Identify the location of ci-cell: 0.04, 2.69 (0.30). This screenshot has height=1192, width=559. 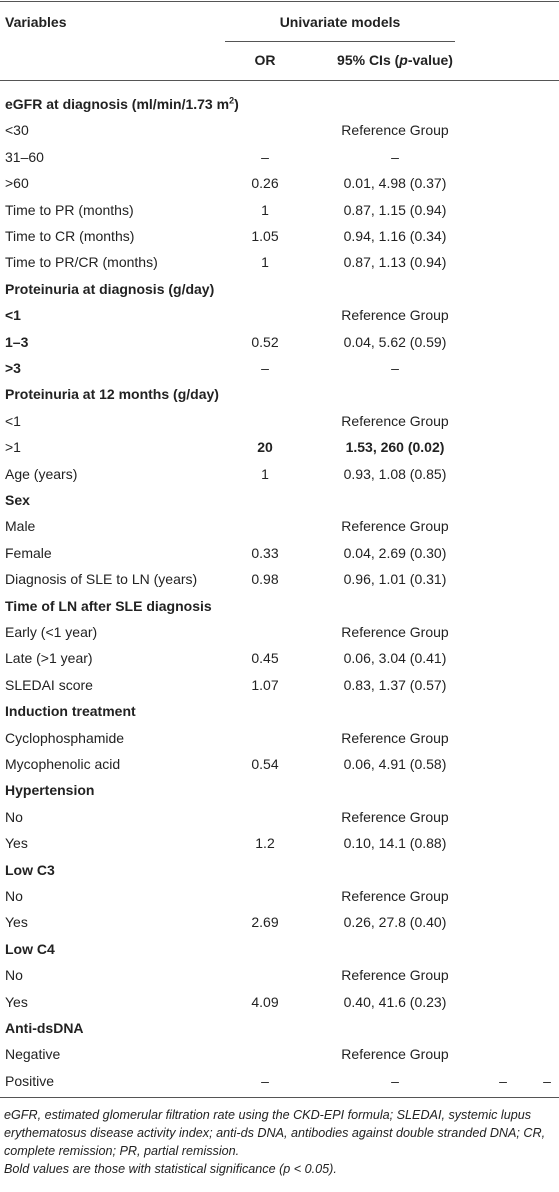
(395, 552).